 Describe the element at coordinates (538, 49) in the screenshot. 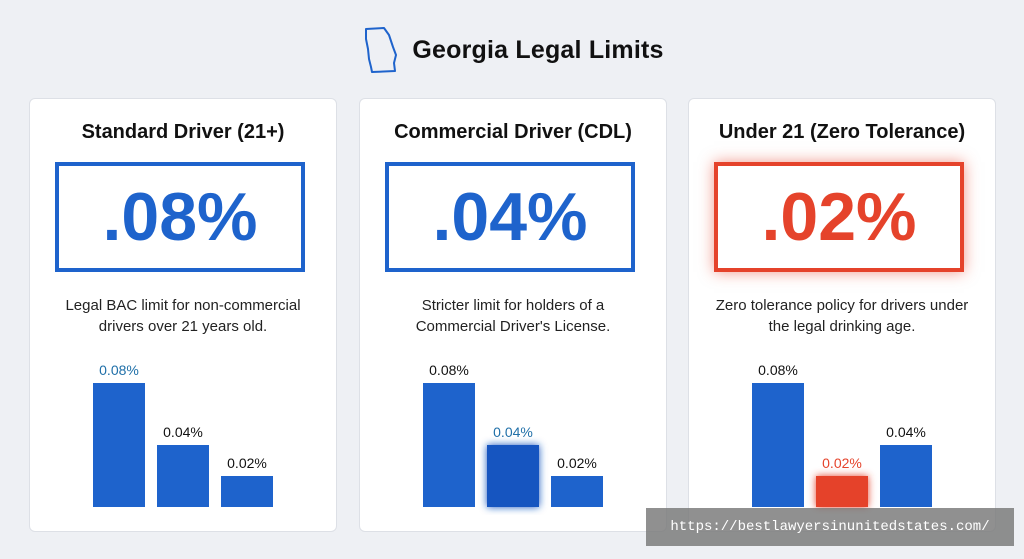

I see `page-title: Georgia Legal Limits` at that location.